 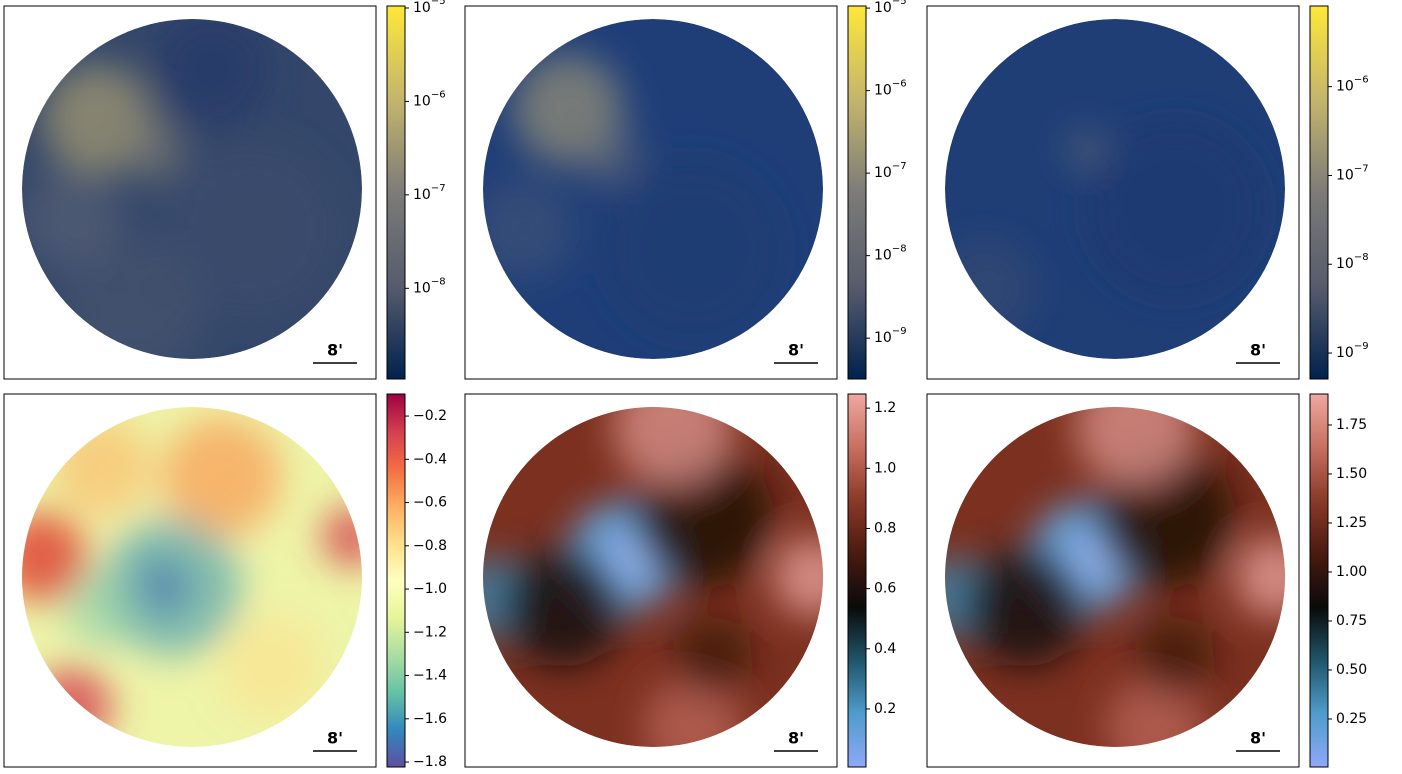 I want to click on colorbar-tick-label: 1.2, so click(x=885, y=408).